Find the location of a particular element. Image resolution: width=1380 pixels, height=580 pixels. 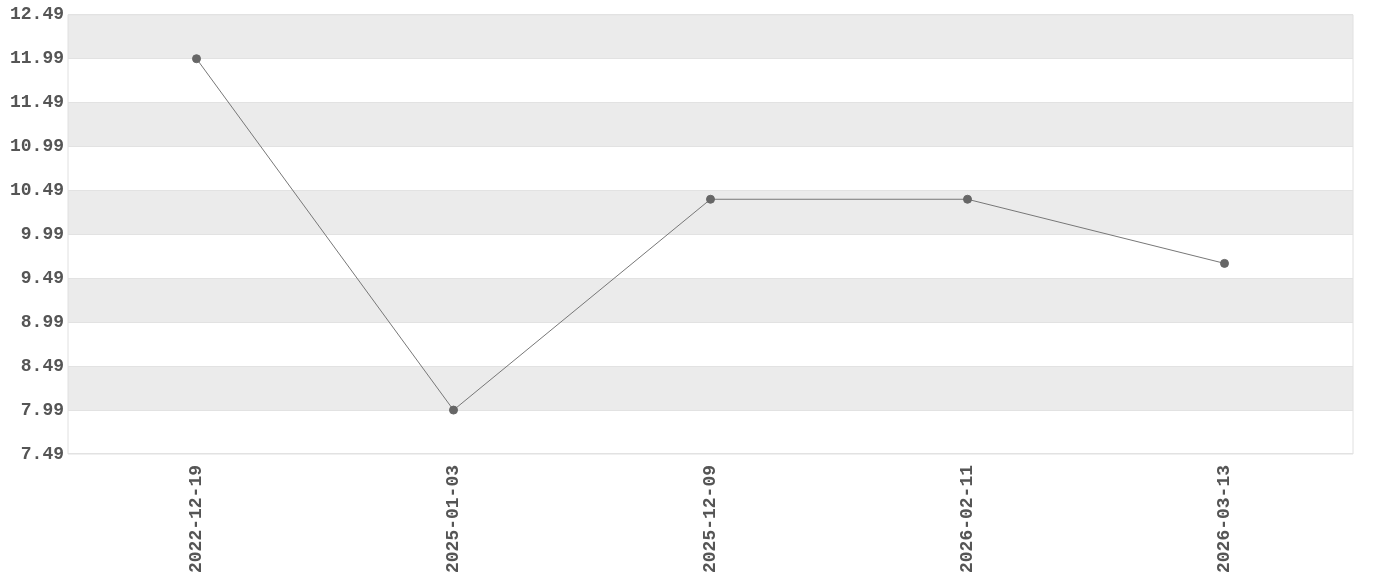

y-tick-label: 9.49 is located at coordinates (42, 277).